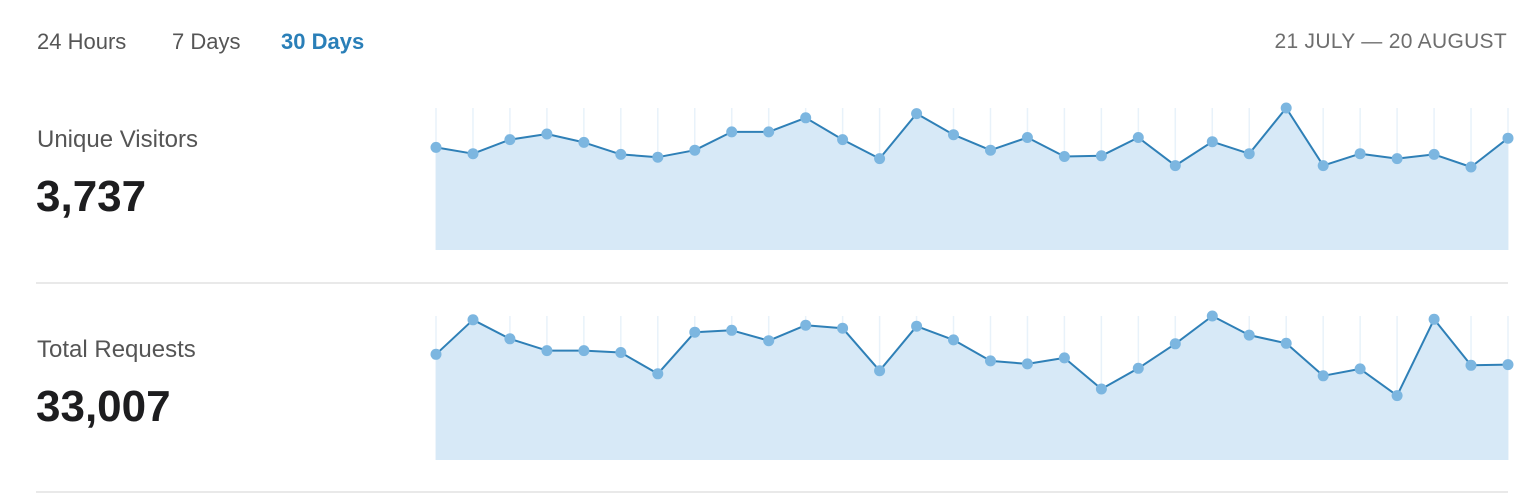 Image resolution: width=1536 pixels, height=498 pixels. Describe the element at coordinates (206, 41) in the screenshot. I see `tab-7-days: 7 Days` at that location.